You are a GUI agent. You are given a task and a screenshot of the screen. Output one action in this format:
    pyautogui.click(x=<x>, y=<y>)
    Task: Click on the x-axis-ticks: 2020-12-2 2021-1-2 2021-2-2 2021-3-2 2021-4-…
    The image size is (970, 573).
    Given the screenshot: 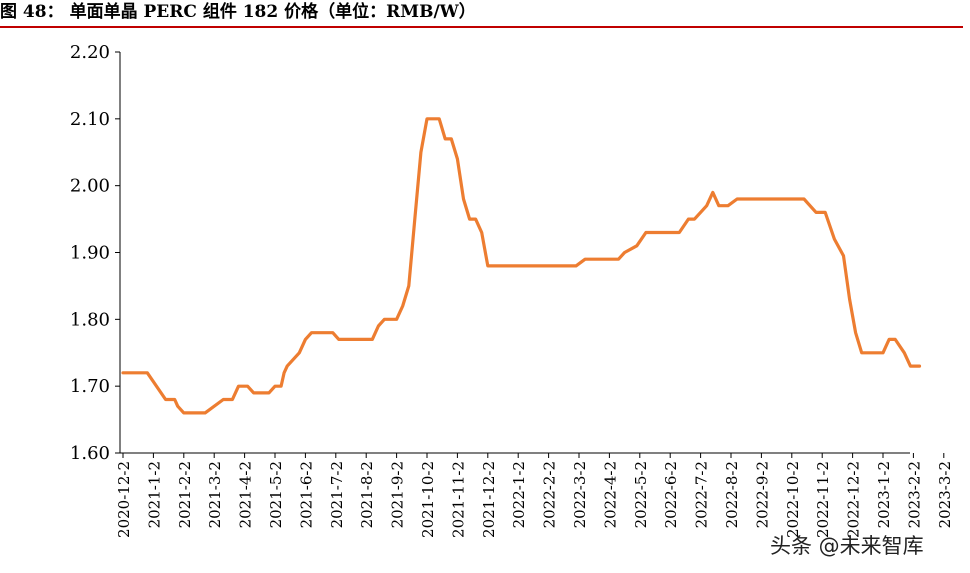 What is the action you would take?
    pyautogui.click(x=534, y=495)
    